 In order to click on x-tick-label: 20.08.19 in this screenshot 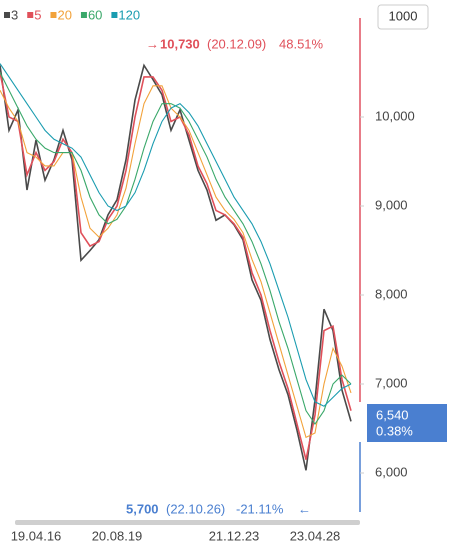, I will do `click(117, 535)`.